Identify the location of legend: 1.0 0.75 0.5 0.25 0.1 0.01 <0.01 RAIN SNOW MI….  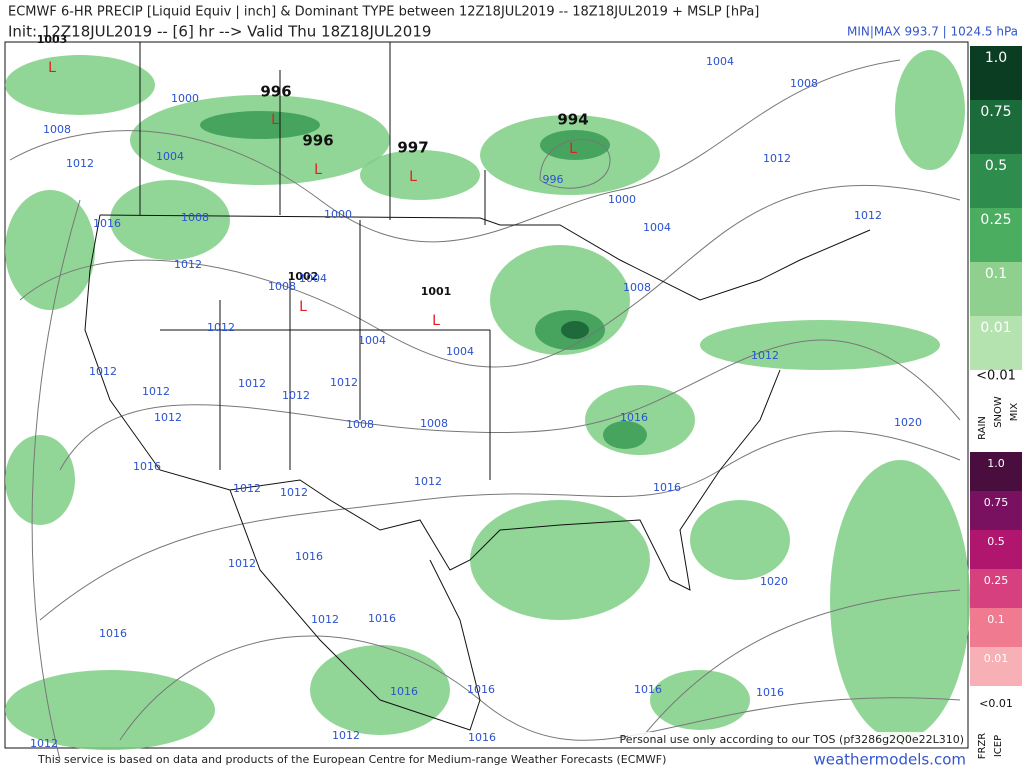
(996, 402).